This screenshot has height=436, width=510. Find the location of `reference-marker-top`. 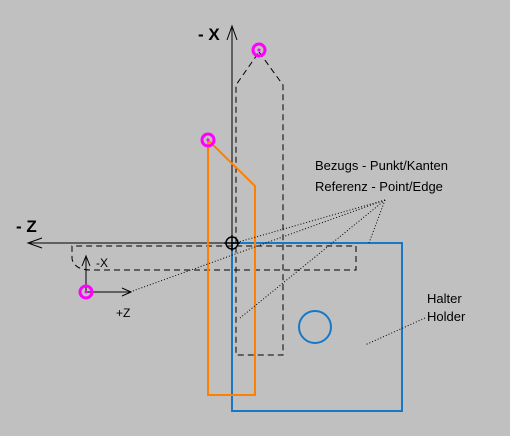

reference-marker-top is located at coordinates (259, 50).